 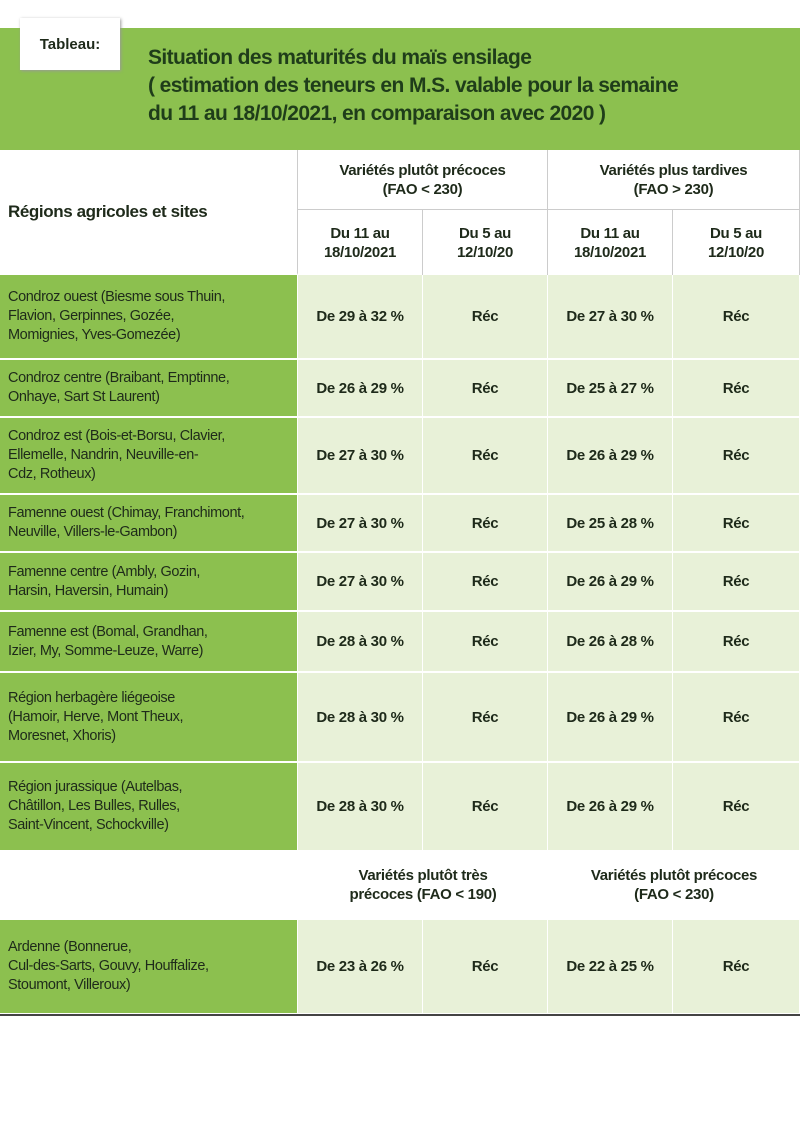 What do you see at coordinates (610, 524) in the screenshot?
I see `data-cell: De 25 à 28 %` at bounding box center [610, 524].